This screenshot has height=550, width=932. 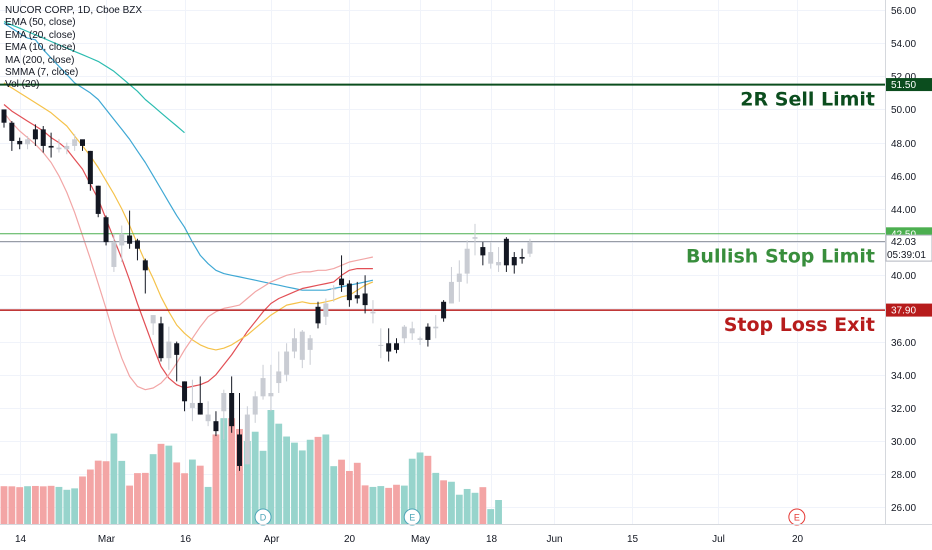 I want to click on legend-study-ema50: EMA (50, close), so click(x=40, y=23).